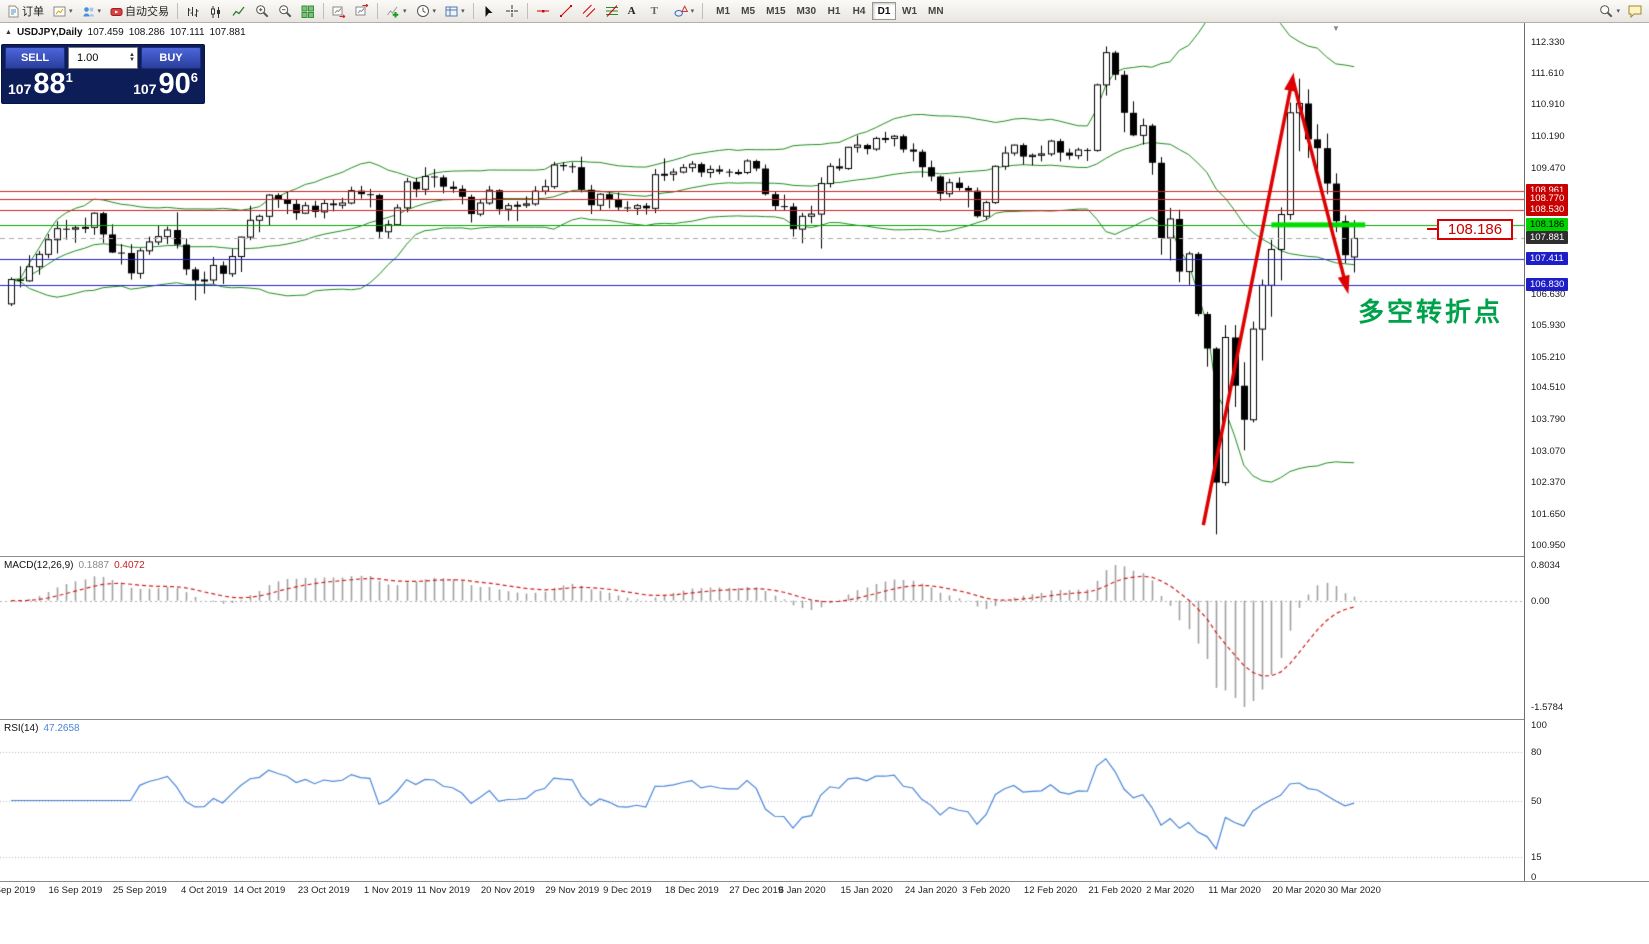 Image resolution: width=1649 pixels, height=944 pixels. Describe the element at coordinates (1548, 420) in the screenshot. I see `price-tick-label: 103.790` at that location.